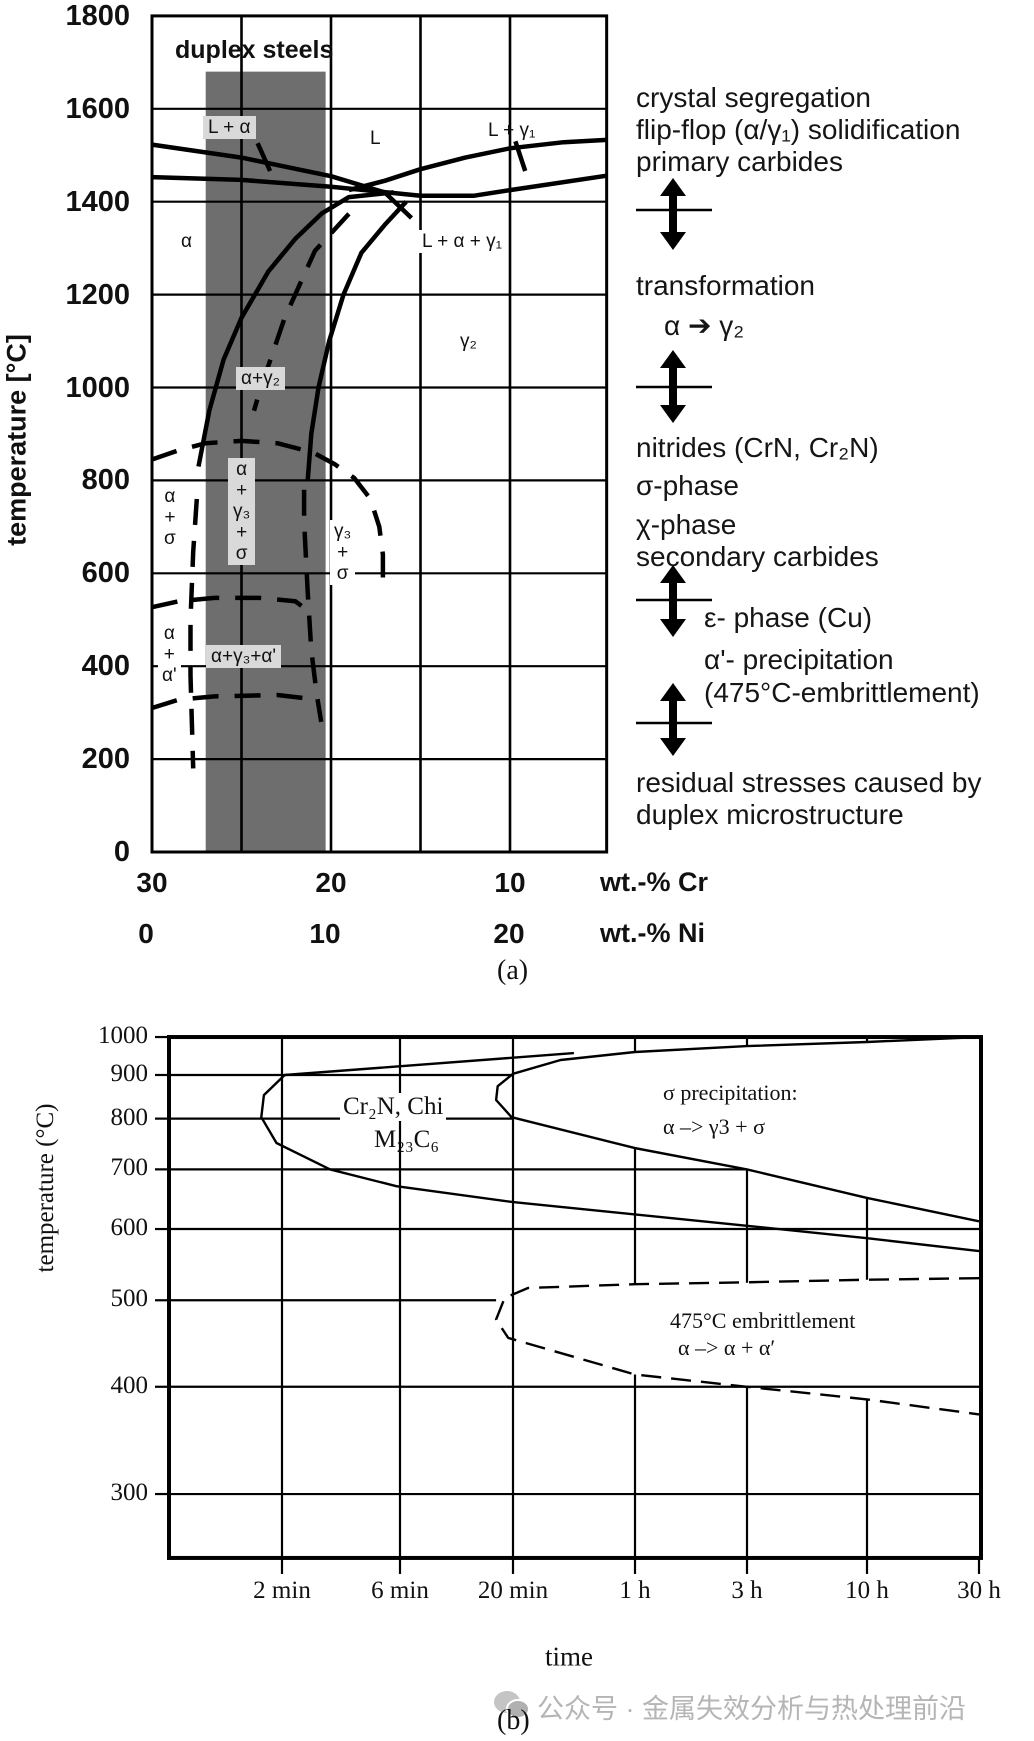  Describe the element at coordinates (331, 882) in the screenshot. I see `x-tick-label-cr: 20` at that location.